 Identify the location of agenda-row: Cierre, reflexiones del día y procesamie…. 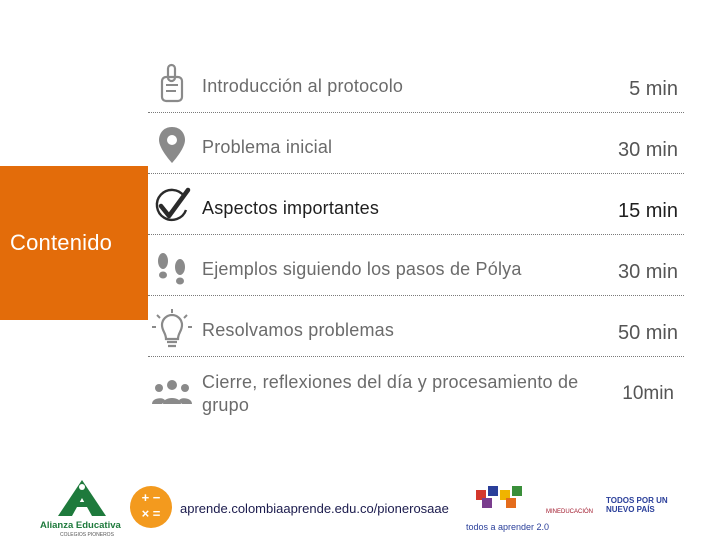
(416, 397).